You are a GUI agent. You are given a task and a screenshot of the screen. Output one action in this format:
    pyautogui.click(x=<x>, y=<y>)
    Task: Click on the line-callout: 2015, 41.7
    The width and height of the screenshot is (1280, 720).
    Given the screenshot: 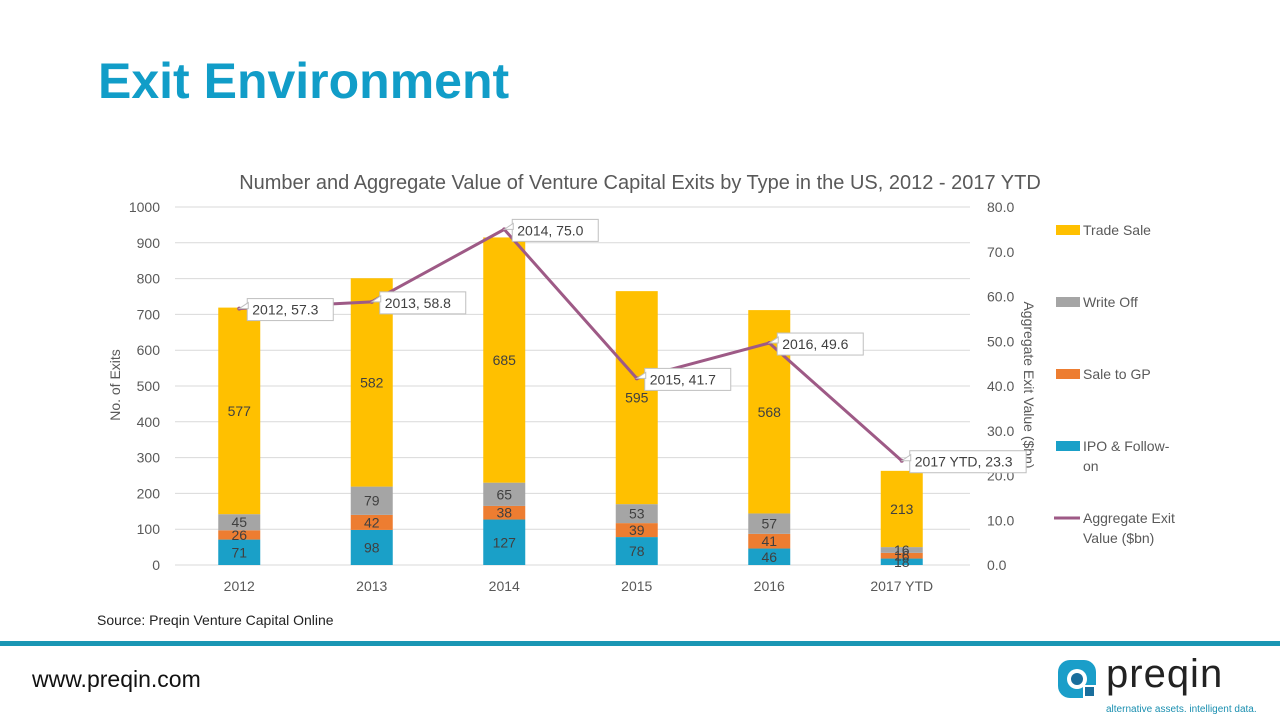 What is the action you would take?
    pyautogui.click(x=683, y=379)
    